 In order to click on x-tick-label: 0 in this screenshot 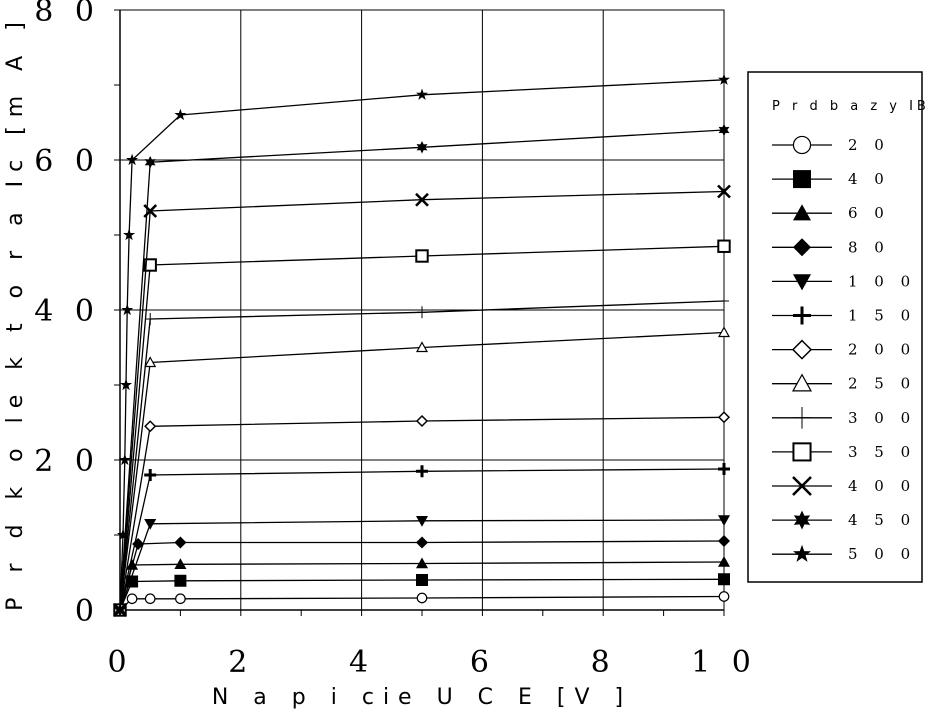, I will do `click(119, 662)`.